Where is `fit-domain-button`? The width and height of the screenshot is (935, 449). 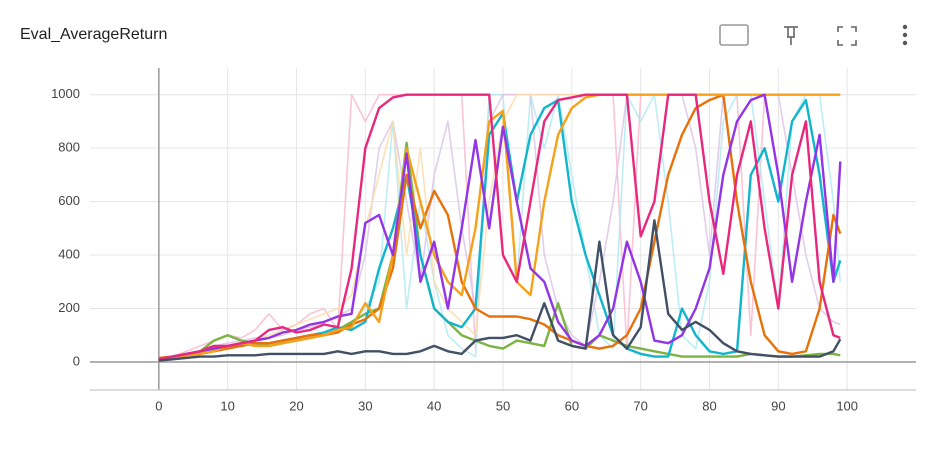
fit-domain-button is located at coordinates (734, 35).